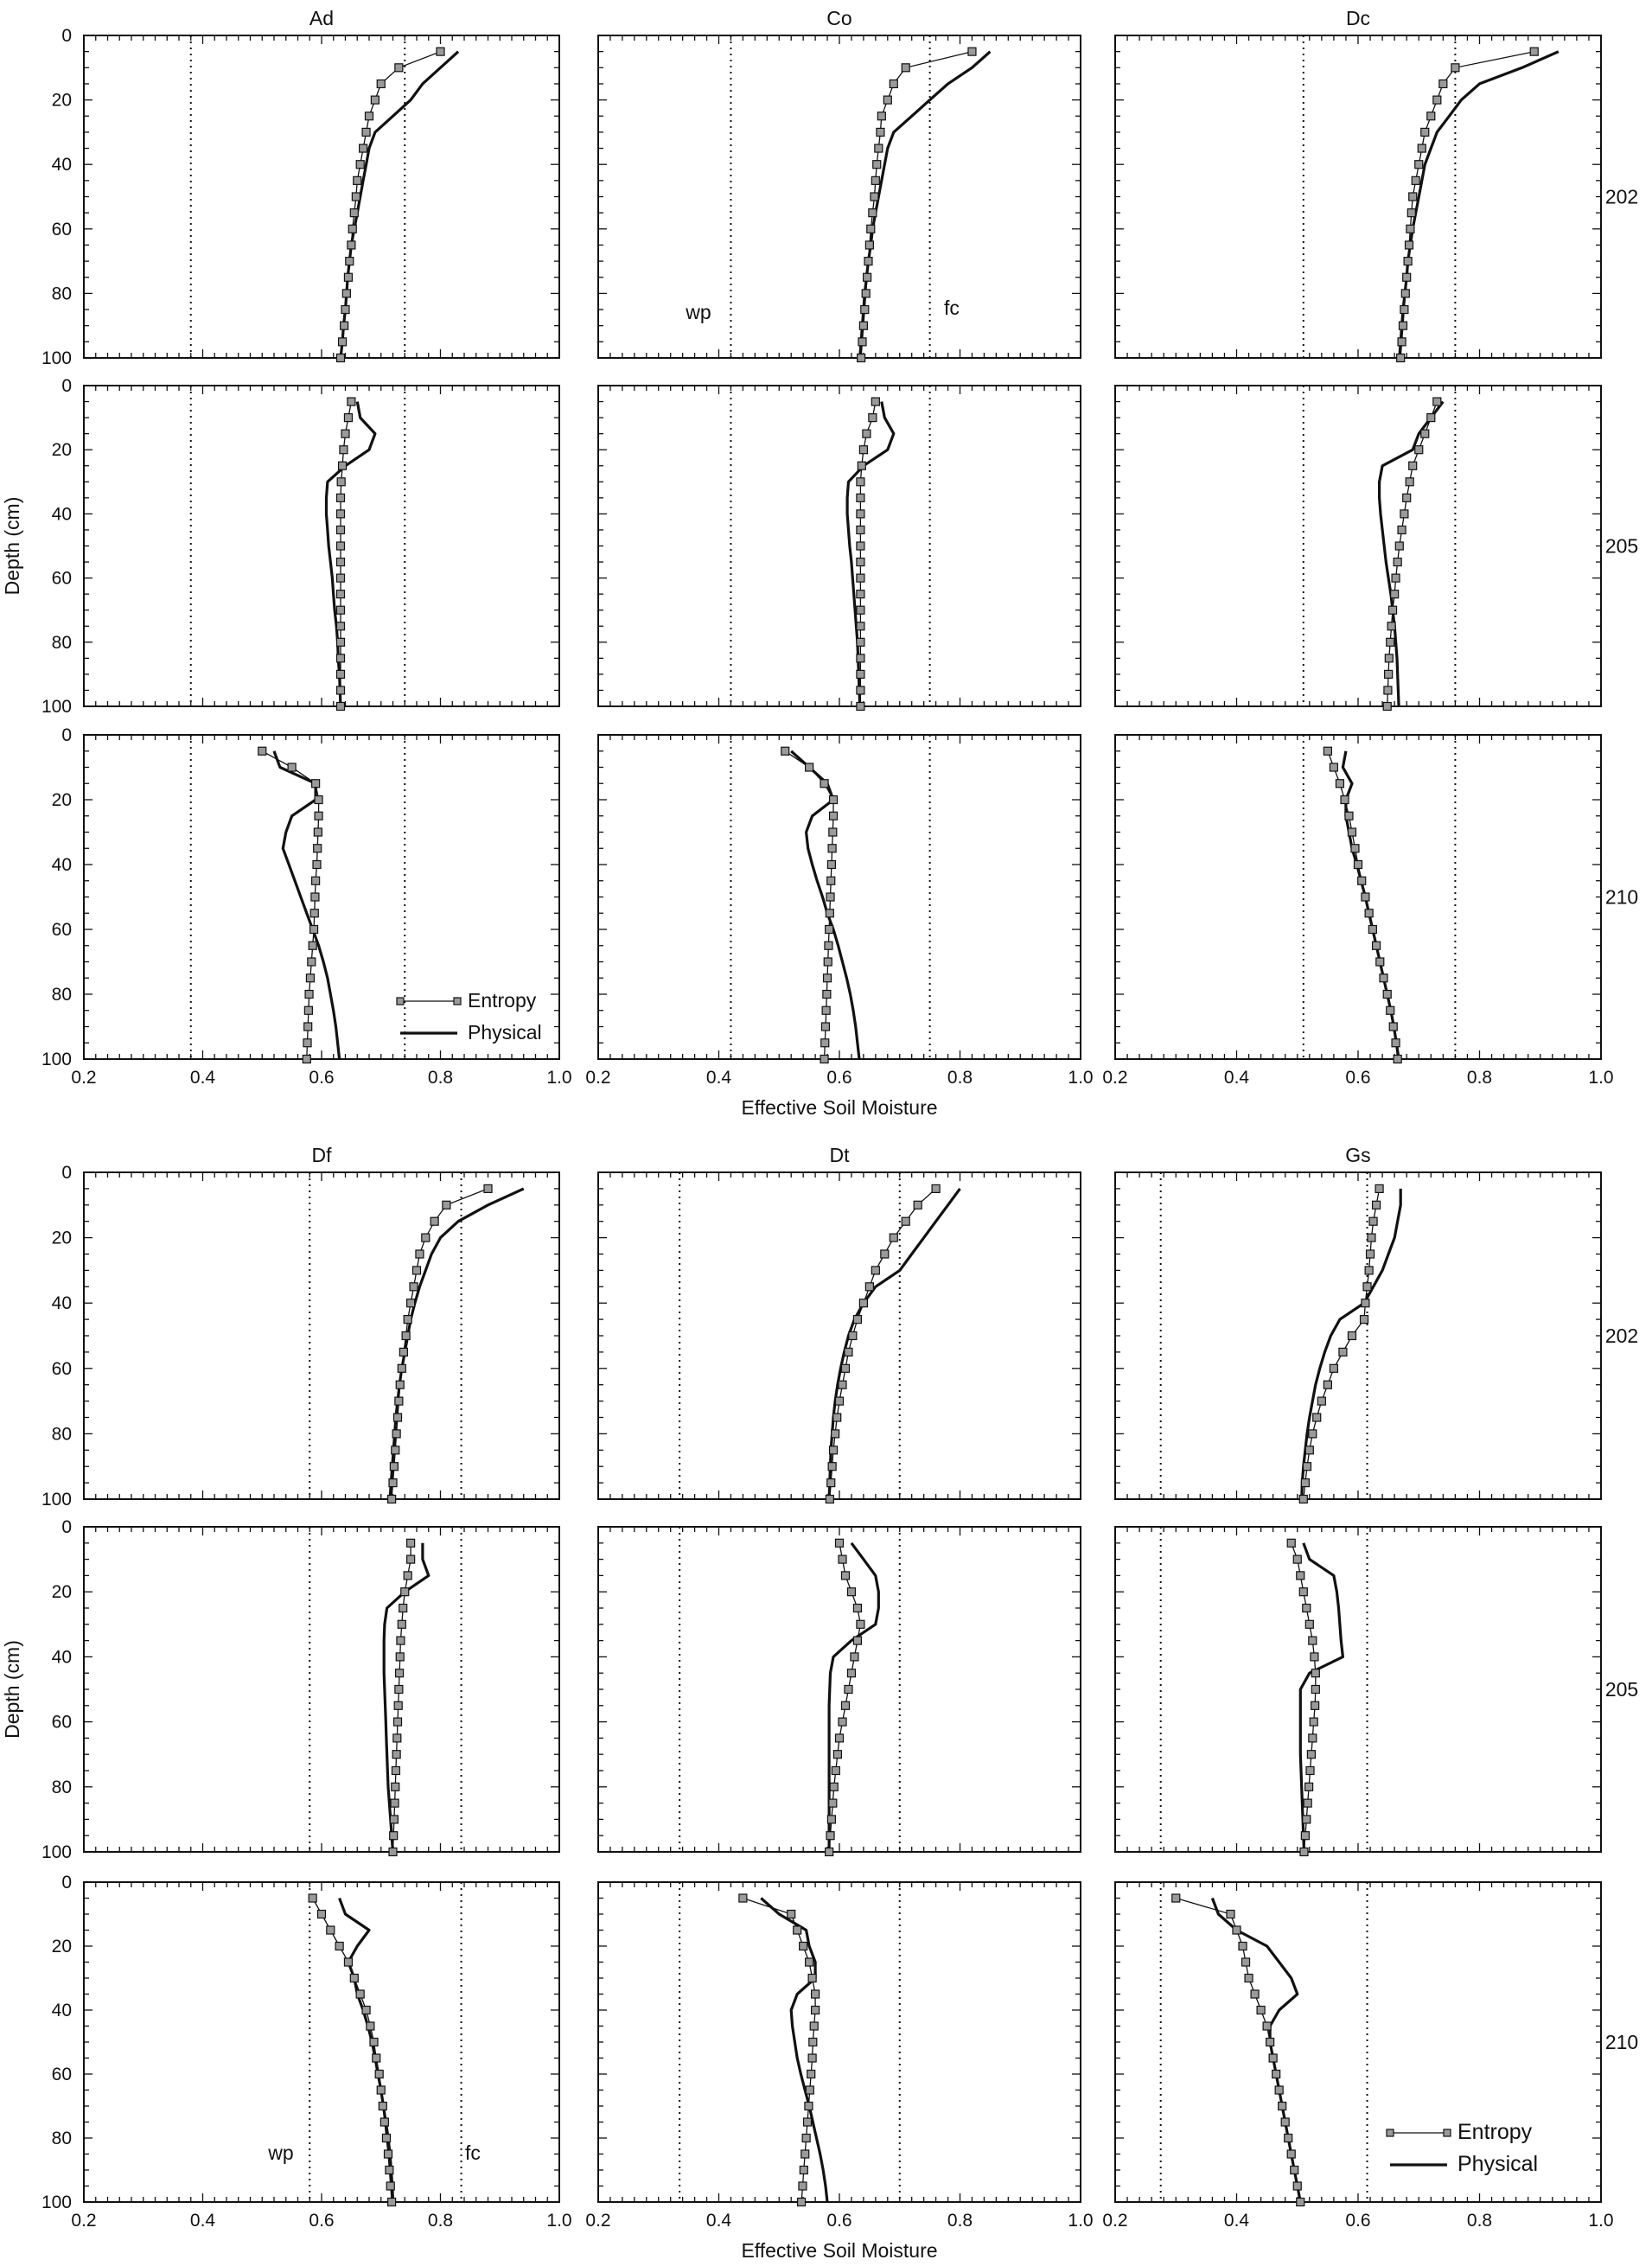 Image resolution: width=1652 pixels, height=2266 pixels. Describe the element at coordinates (321, 546) in the screenshot. I see `panel-ad-205-g1-frame` at that location.